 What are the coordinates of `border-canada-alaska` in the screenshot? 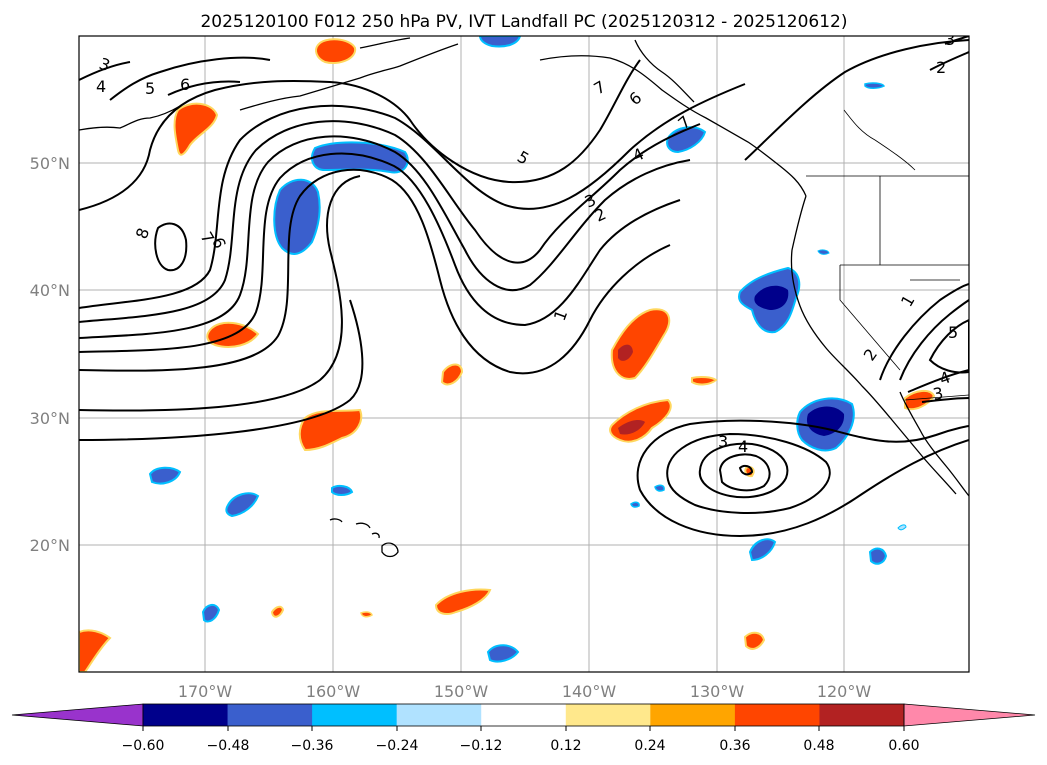 It's located at (879, 140).